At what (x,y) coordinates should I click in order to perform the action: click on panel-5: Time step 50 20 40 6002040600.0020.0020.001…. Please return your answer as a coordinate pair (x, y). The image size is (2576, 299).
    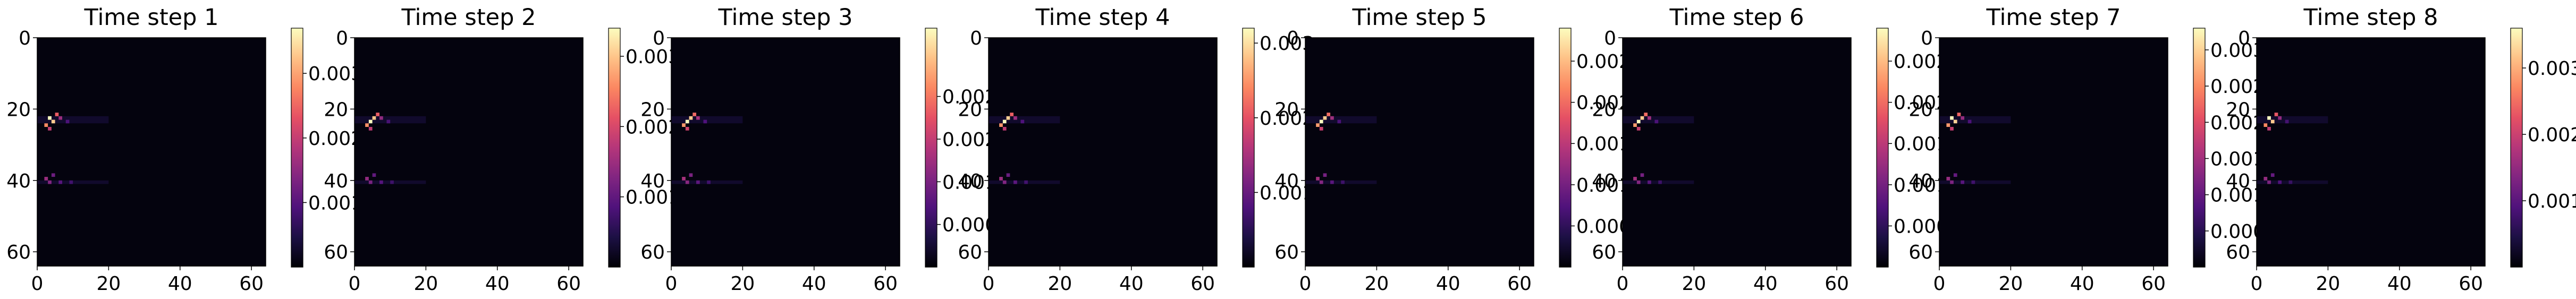
    Looking at the image, I should click on (1452, 149).